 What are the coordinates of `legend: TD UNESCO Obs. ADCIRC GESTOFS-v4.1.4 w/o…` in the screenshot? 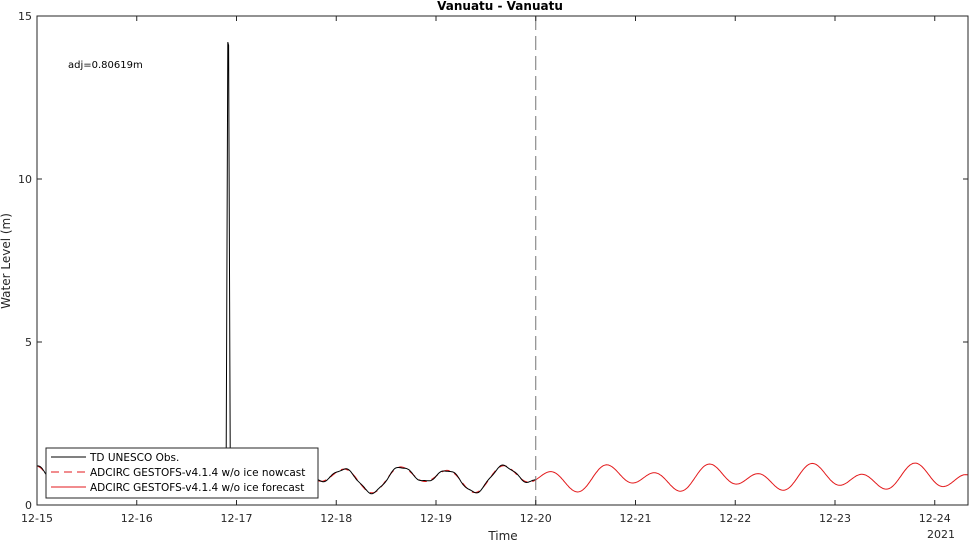 It's located at (182, 473).